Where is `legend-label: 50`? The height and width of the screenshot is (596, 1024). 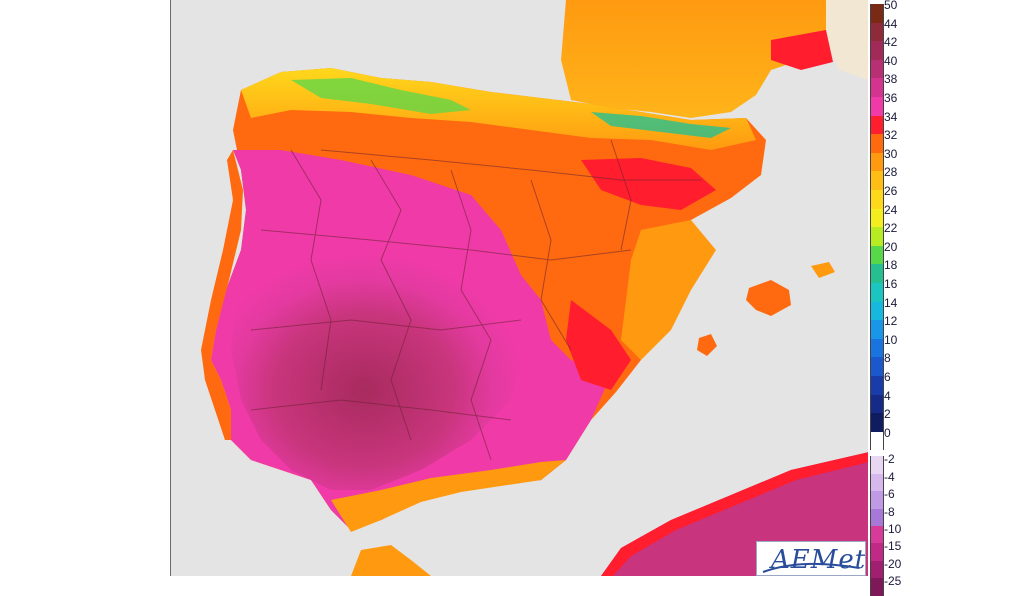 legend-label: 50 is located at coordinates (891, 6).